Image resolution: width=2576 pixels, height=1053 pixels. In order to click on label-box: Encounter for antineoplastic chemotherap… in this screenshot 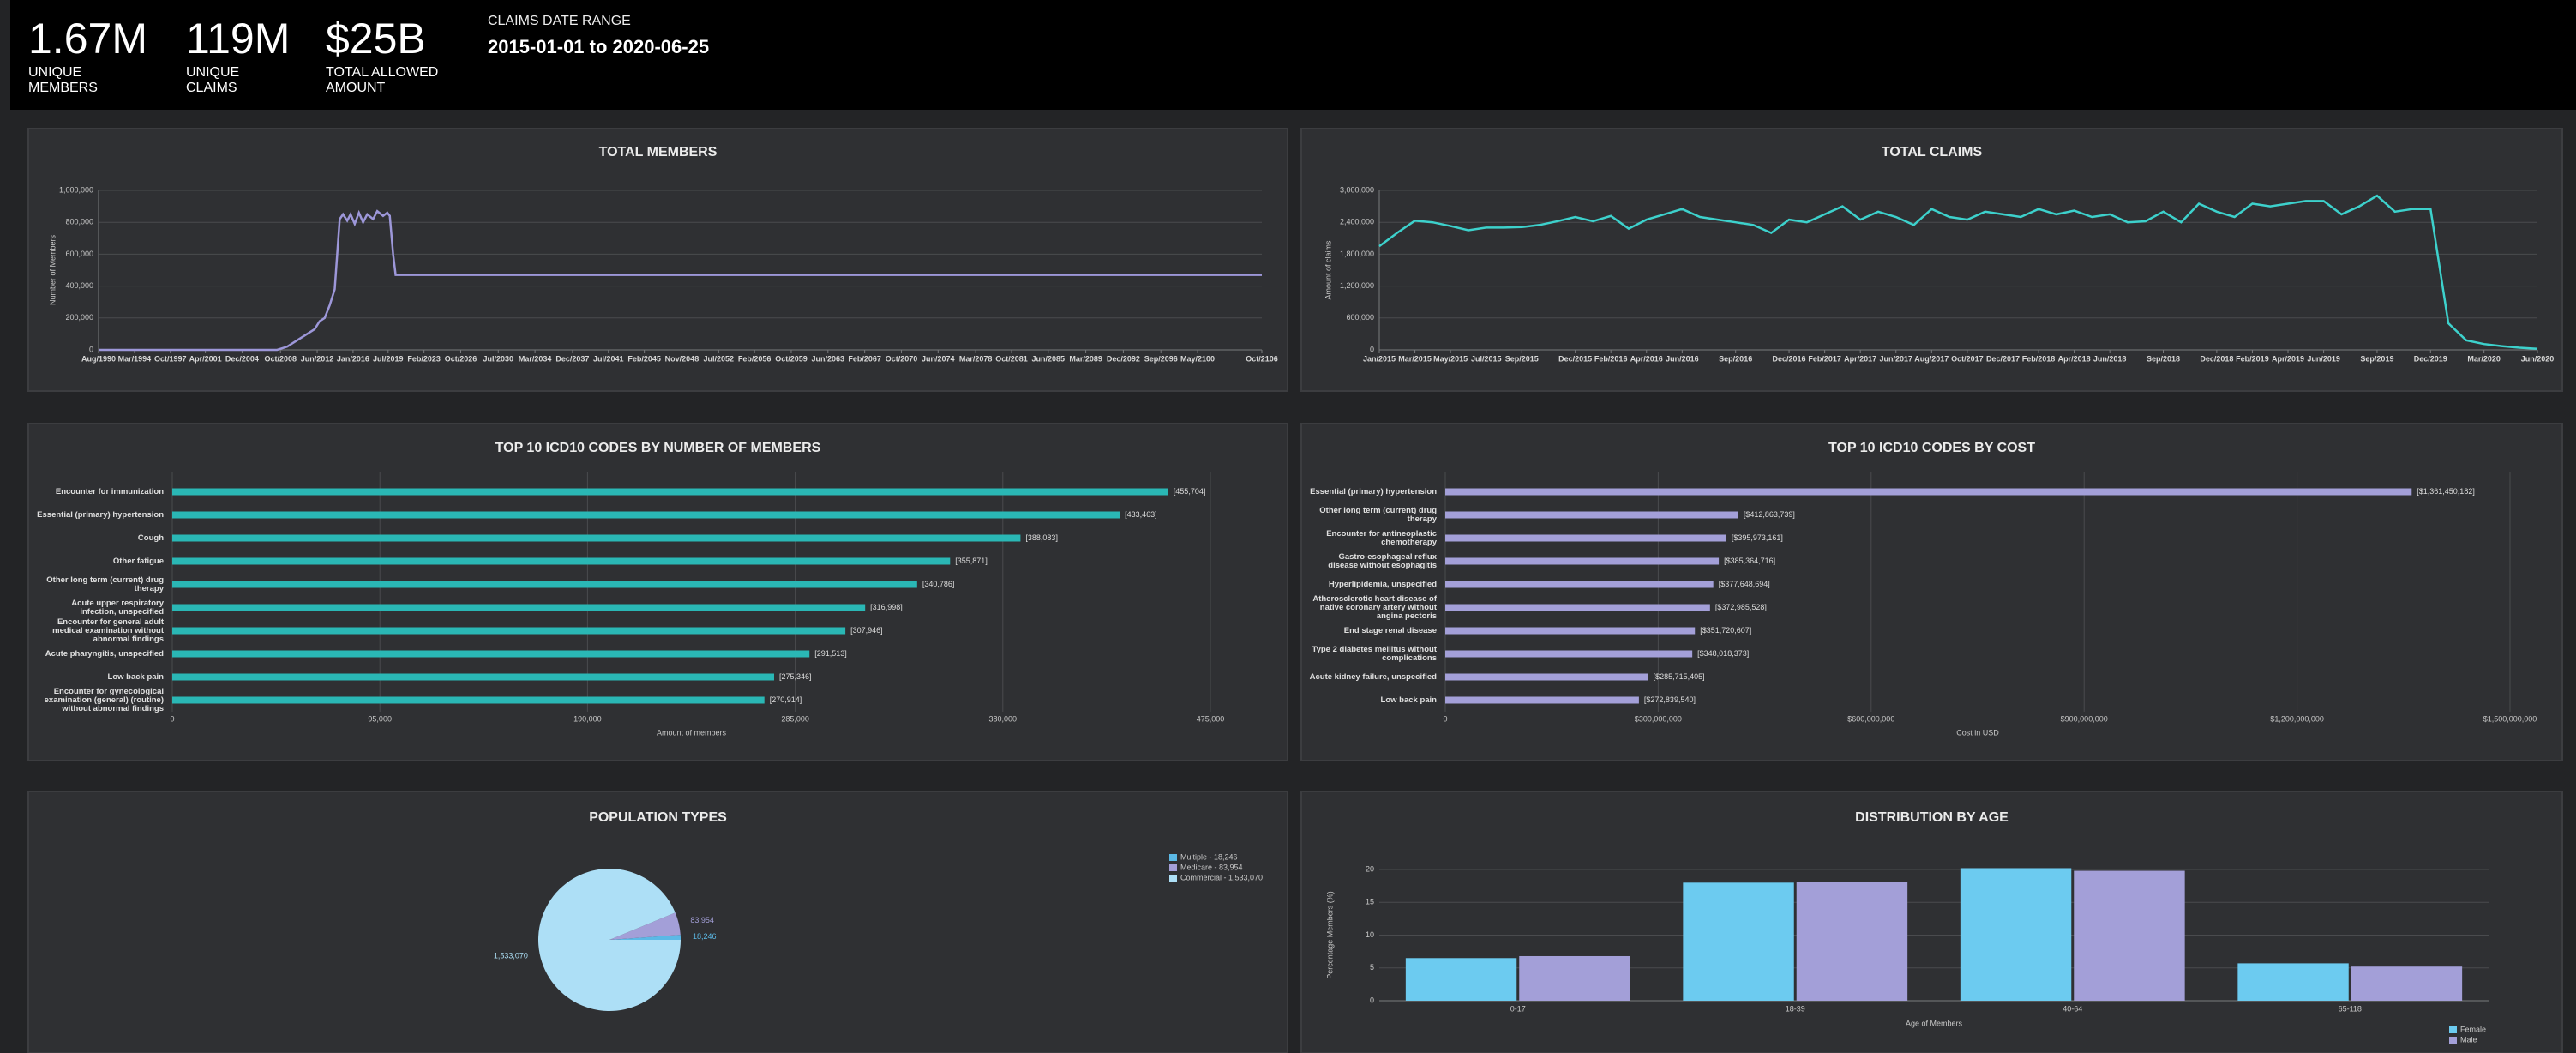, I will do `click(1381, 537)`.